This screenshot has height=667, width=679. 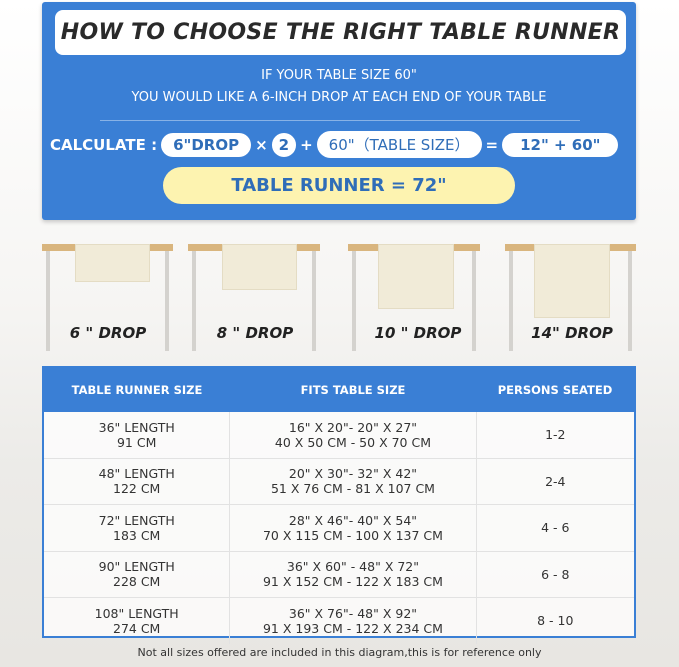 I want to click on example-line-1: IF YOUR TABLE SIZE 60", so click(x=339, y=75).